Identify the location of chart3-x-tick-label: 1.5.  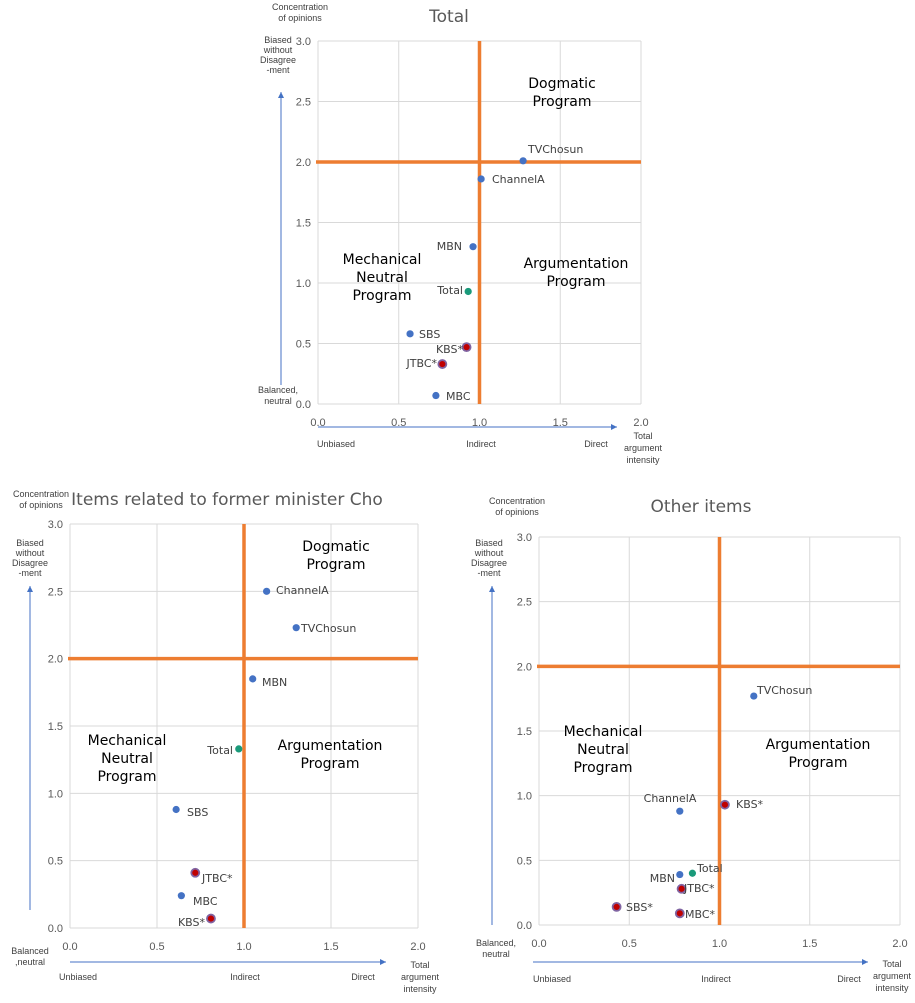
(809, 944).